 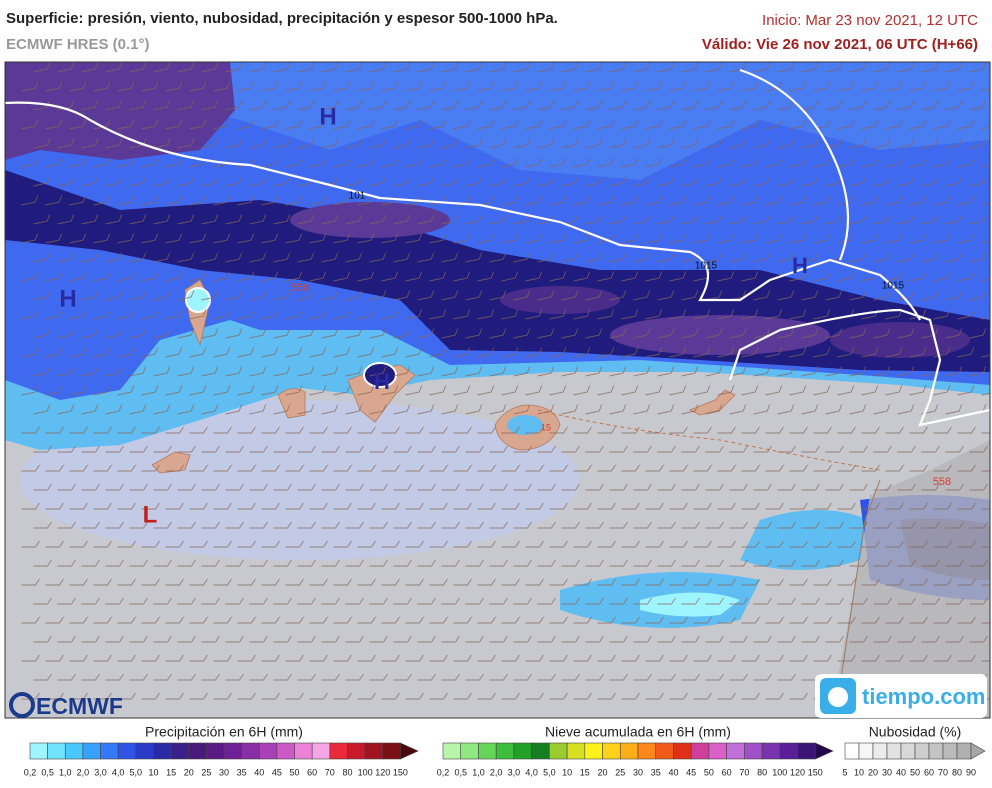 What do you see at coordinates (136, 772) in the screenshot?
I see `legend-tick-label: 5,0` at bounding box center [136, 772].